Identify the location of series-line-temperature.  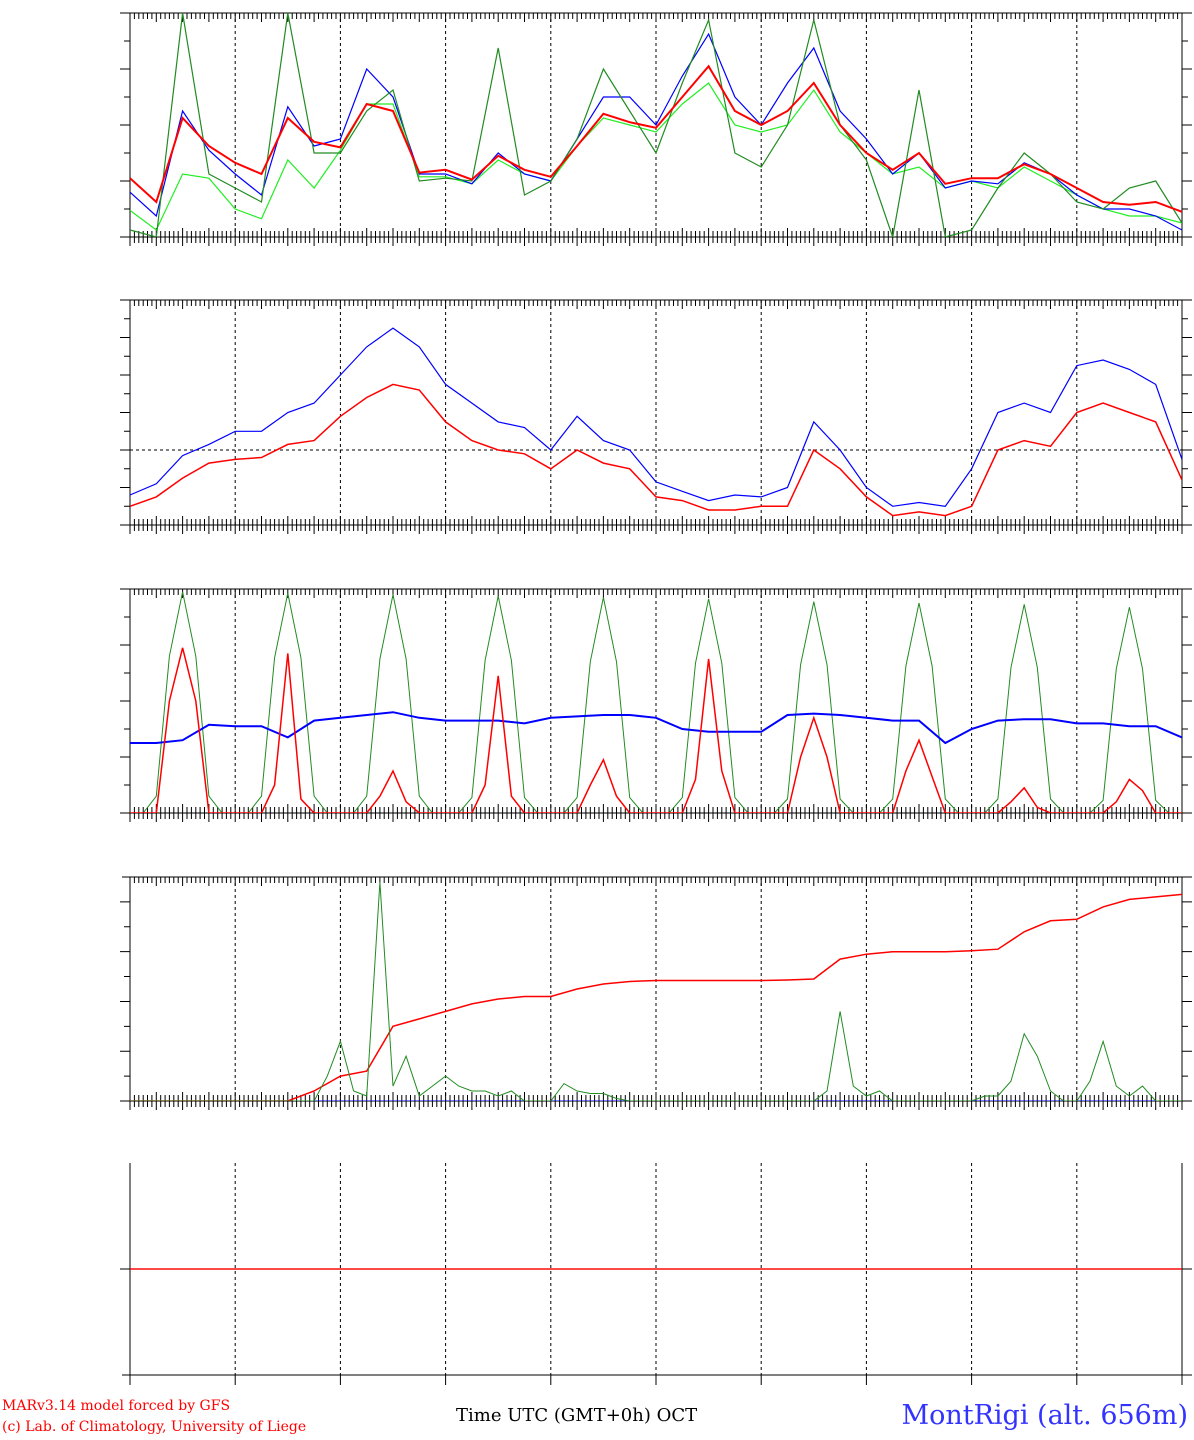
(656, 138).